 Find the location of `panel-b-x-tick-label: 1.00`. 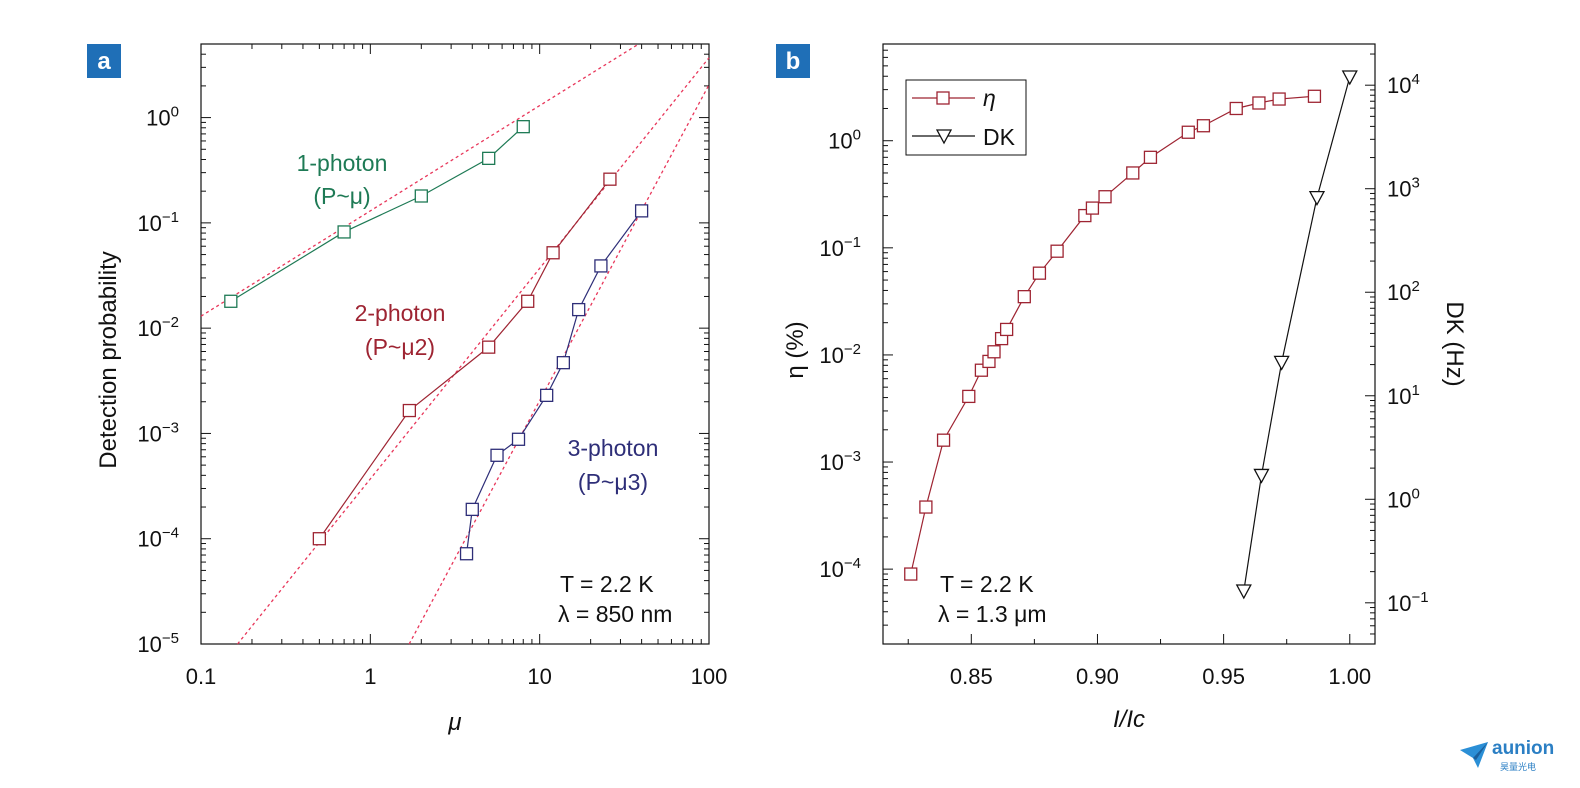

panel-b-x-tick-label: 1.00 is located at coordinates (1349, 676).